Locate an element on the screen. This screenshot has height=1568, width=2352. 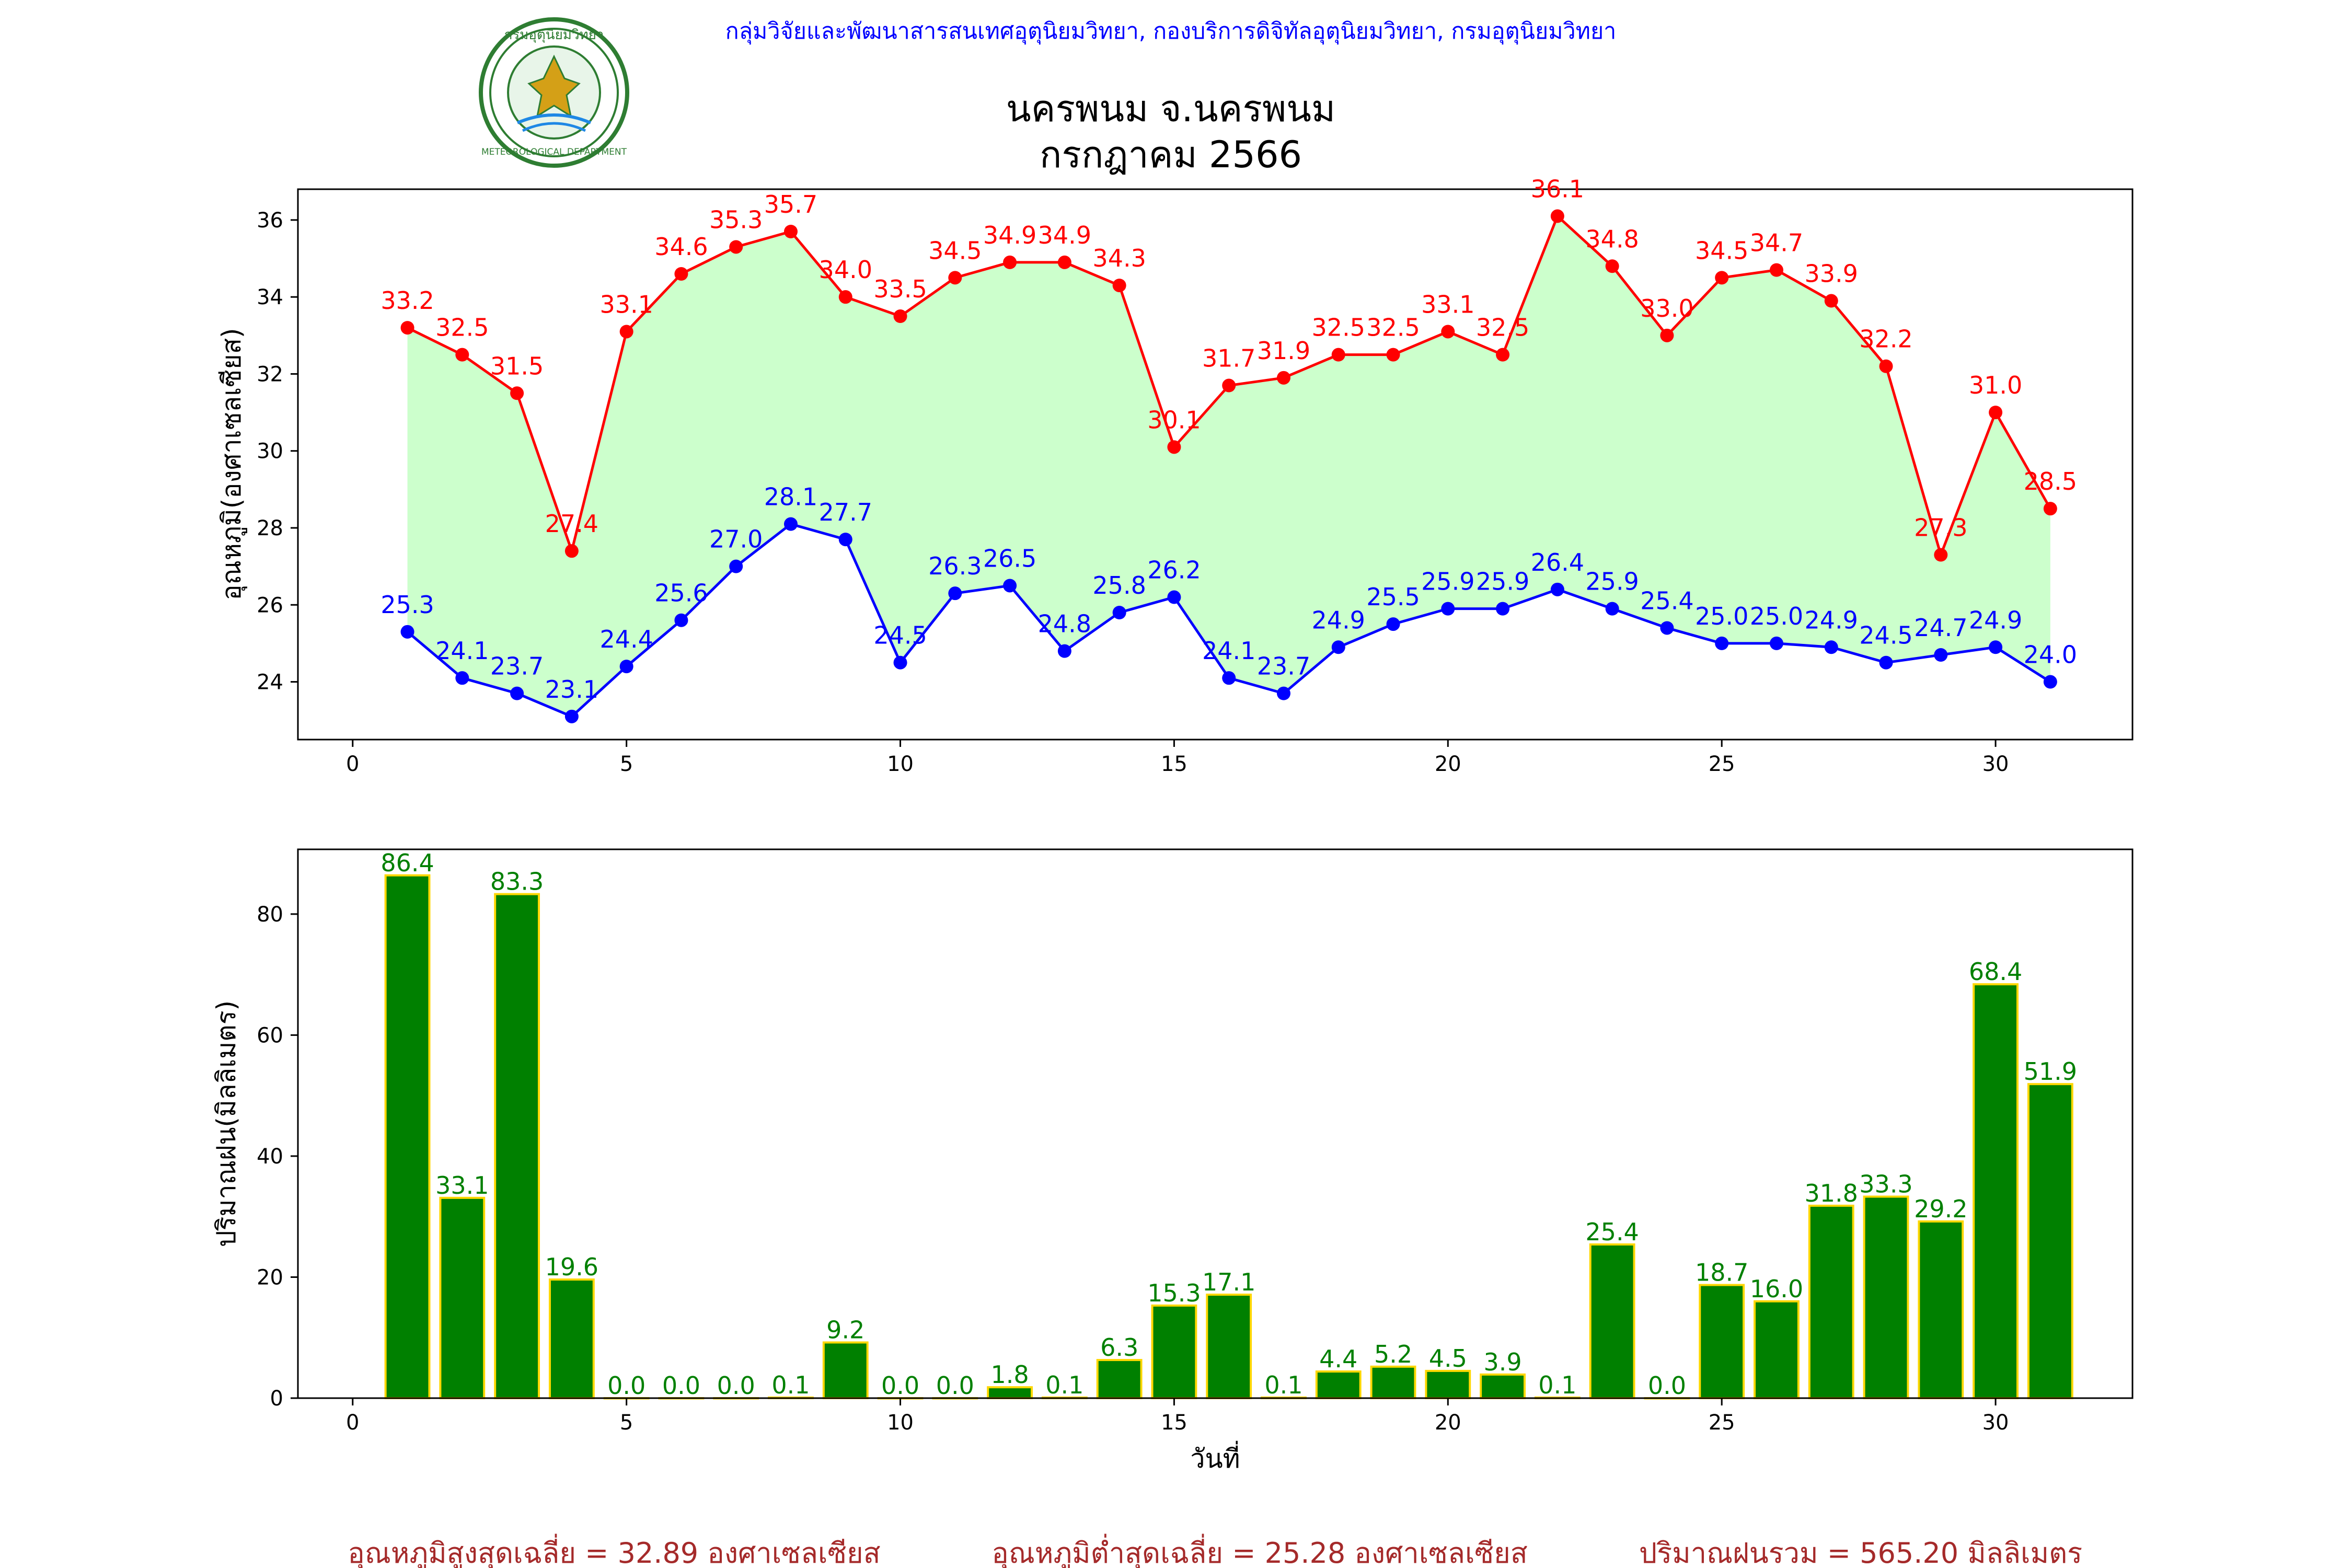
x-tick-label: 5 is located at coordinates (626, 764).